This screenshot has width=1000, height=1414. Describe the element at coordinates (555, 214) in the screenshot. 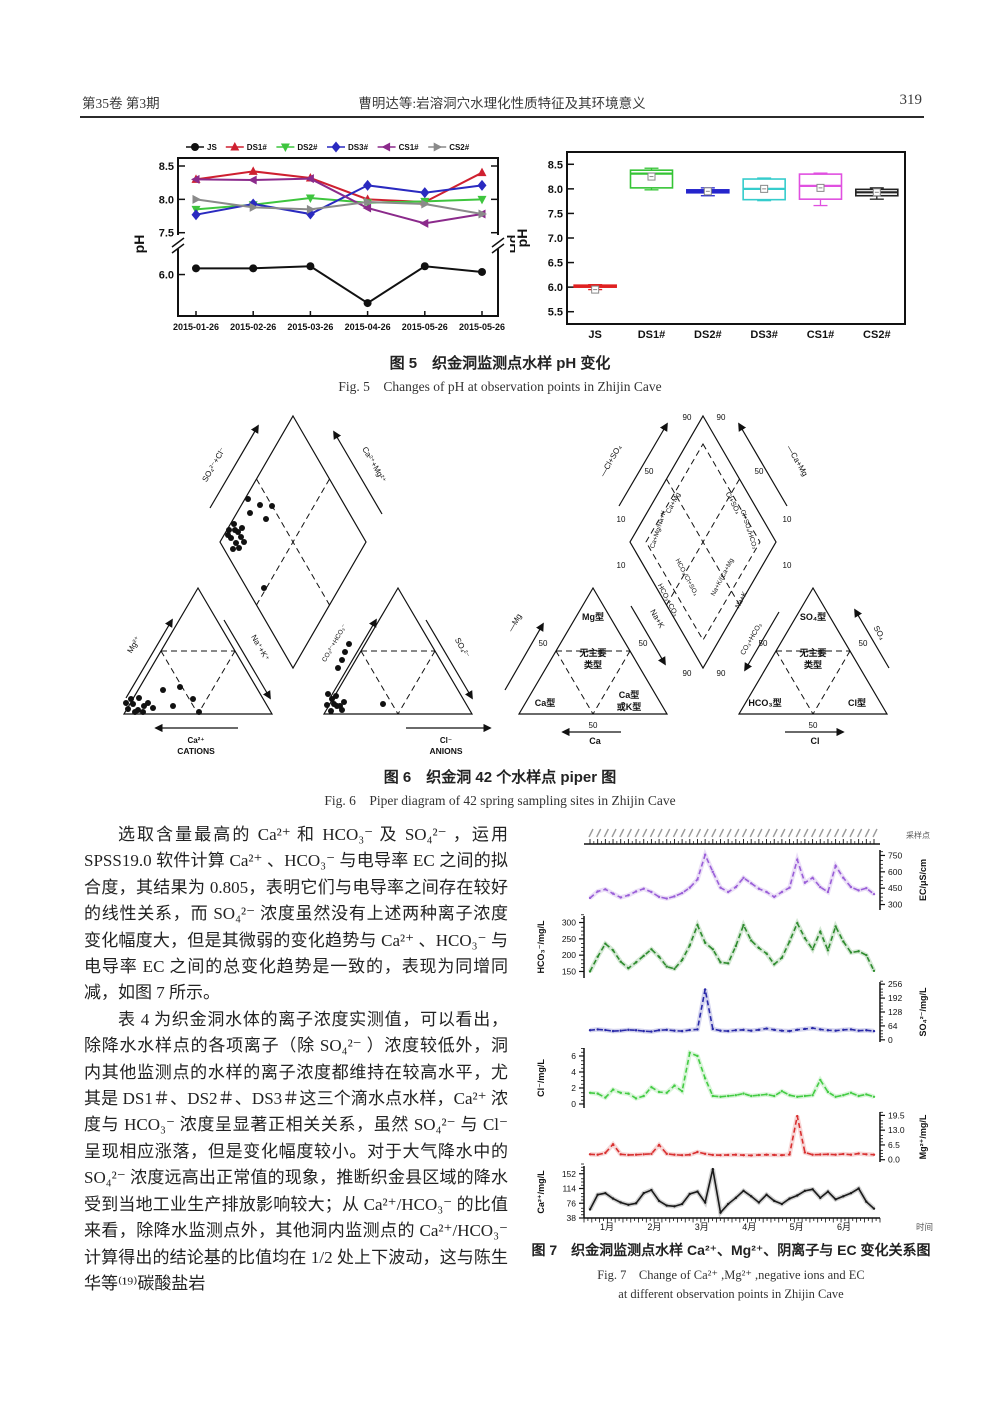

I see `svg-text: 7.5` at that location.